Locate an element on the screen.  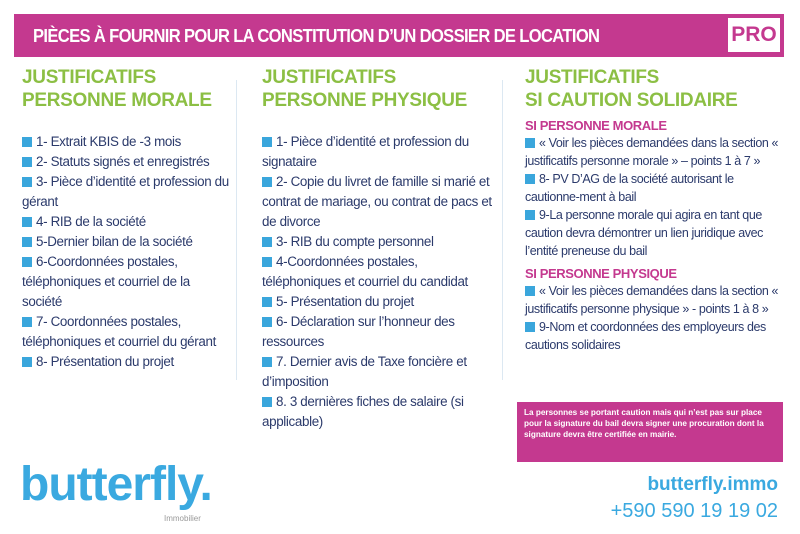
phone-number: +590 590 19 19 02 is located at coordinates (694, 511).